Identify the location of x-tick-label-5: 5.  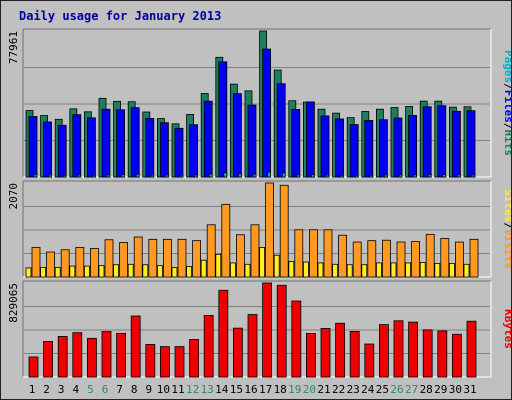
(90, 389).